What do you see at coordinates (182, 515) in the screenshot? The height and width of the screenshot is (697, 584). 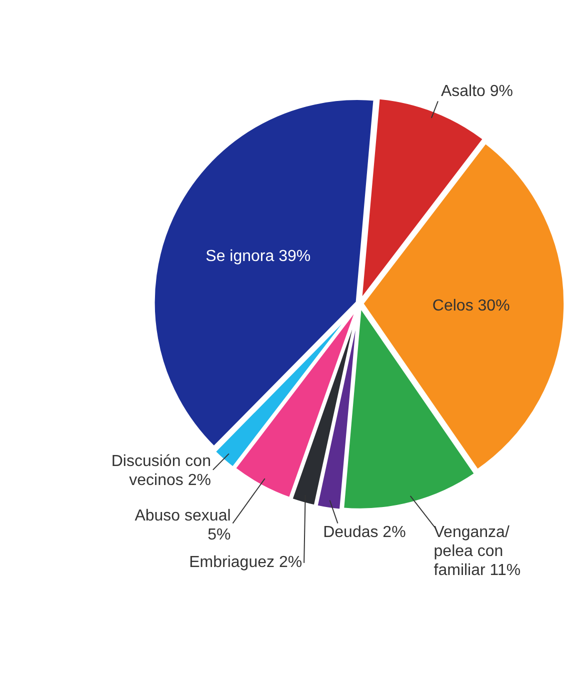 I see `slice-label: Abuso sexual` at bounding box center [182, 515].